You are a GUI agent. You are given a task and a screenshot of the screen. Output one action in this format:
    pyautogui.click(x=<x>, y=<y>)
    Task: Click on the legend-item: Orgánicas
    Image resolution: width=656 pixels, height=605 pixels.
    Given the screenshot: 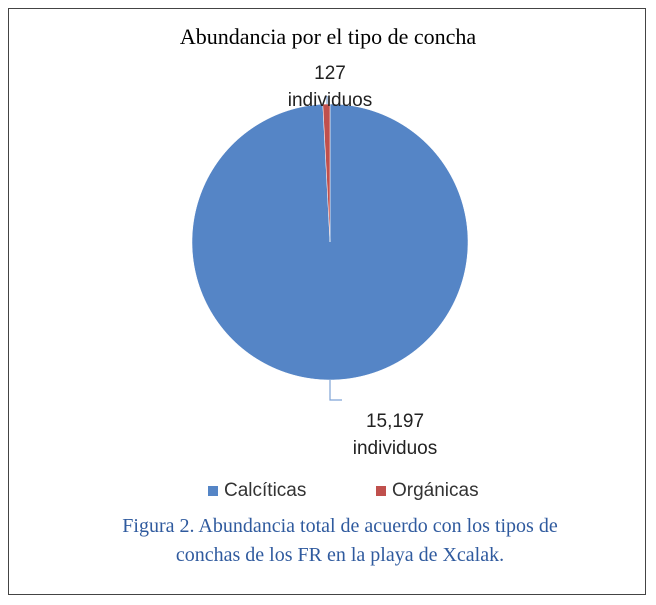 What is the action you would take?
    pyautogui.click(x=427, y=491)
    